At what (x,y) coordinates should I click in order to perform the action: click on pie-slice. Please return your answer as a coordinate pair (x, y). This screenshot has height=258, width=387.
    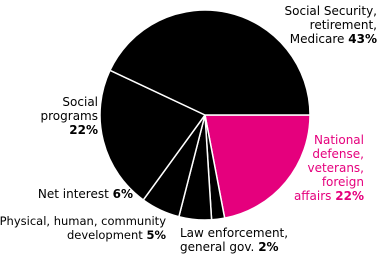
    Looking at the image, I should click on (257, 167).